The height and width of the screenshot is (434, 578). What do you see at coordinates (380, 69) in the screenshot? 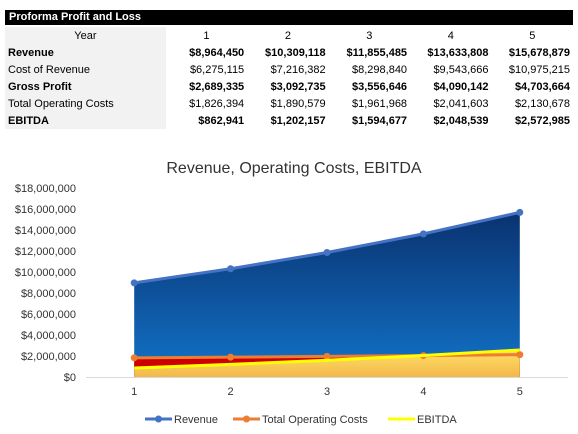
I see `value-cell: $8,298,840` at bounding box center [380, 69].